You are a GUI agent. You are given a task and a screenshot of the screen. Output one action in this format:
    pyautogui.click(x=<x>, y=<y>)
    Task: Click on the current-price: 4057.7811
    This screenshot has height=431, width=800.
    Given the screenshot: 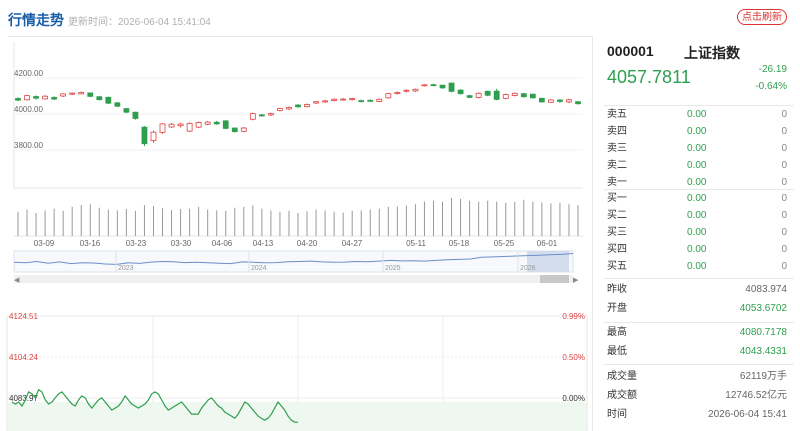 What is the action you would take?
    pyautogui.click(x=649, y=77)
    